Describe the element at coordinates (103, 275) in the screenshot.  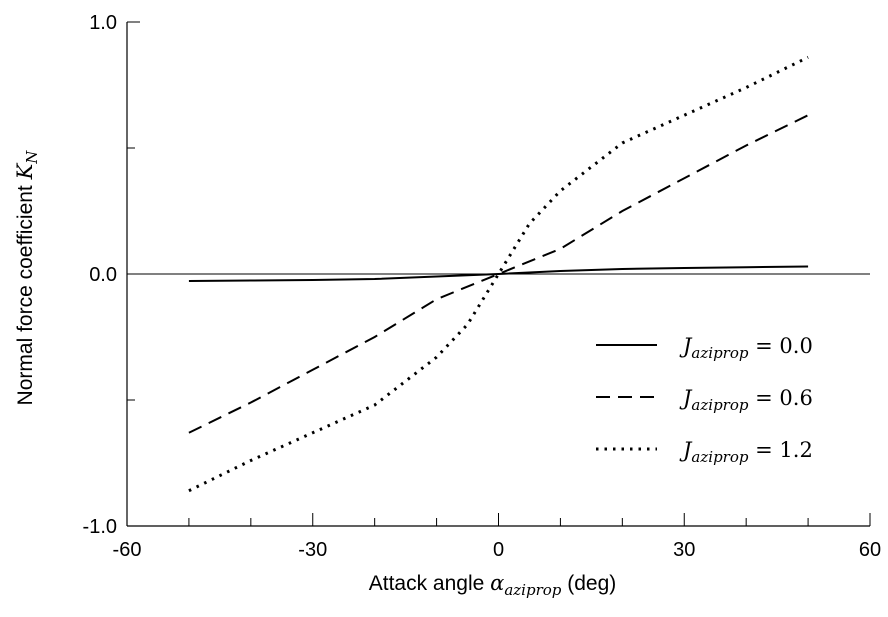
I see `y-tick-label: 0.0` at that location.